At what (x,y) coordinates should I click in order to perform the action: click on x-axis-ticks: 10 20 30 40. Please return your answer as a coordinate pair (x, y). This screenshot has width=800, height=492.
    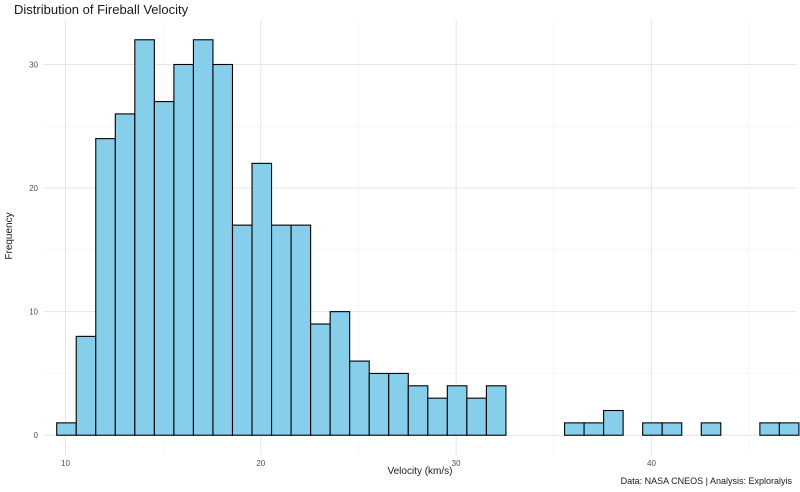
    Looking at the image, I should click on (358, 463).